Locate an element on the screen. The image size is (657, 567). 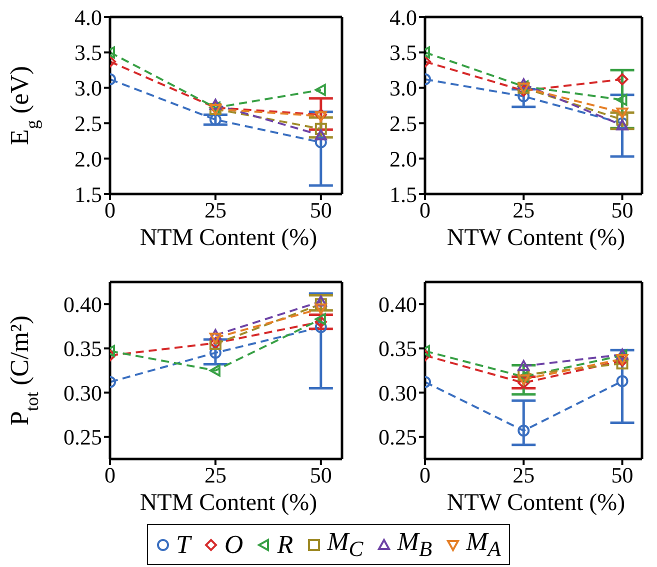
legend-label: T is located at coordinates (183, 545).